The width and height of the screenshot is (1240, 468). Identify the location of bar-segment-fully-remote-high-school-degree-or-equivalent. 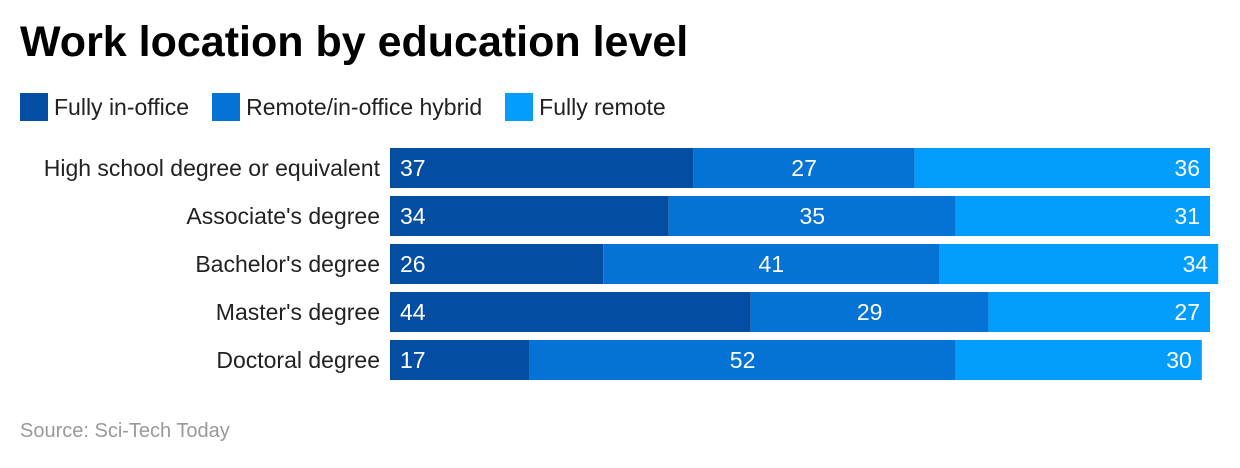
(1062, 168).